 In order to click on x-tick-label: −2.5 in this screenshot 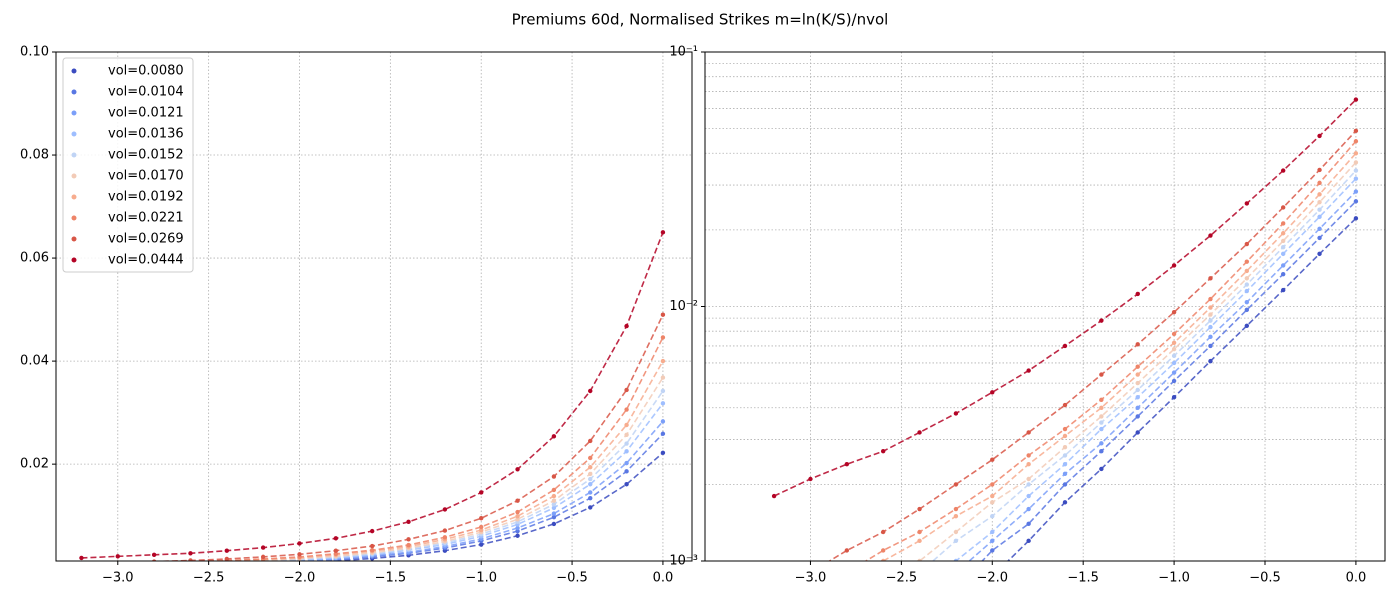, I will do `click(209, 578)`.